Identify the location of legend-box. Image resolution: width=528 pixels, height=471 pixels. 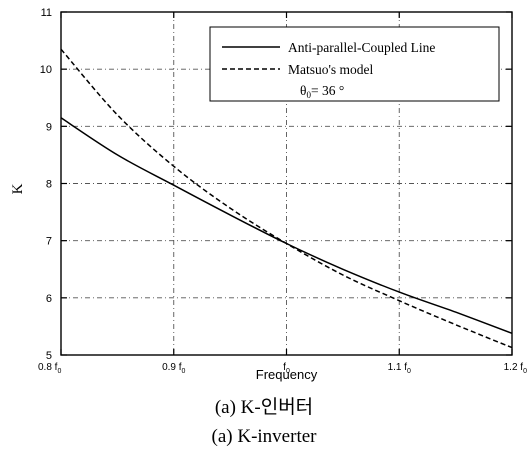
(354, 64).